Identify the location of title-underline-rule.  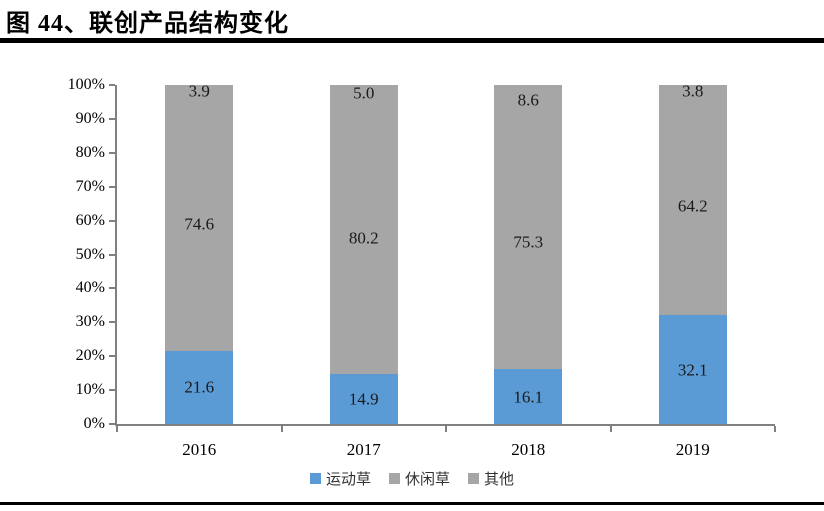
(412, 40).